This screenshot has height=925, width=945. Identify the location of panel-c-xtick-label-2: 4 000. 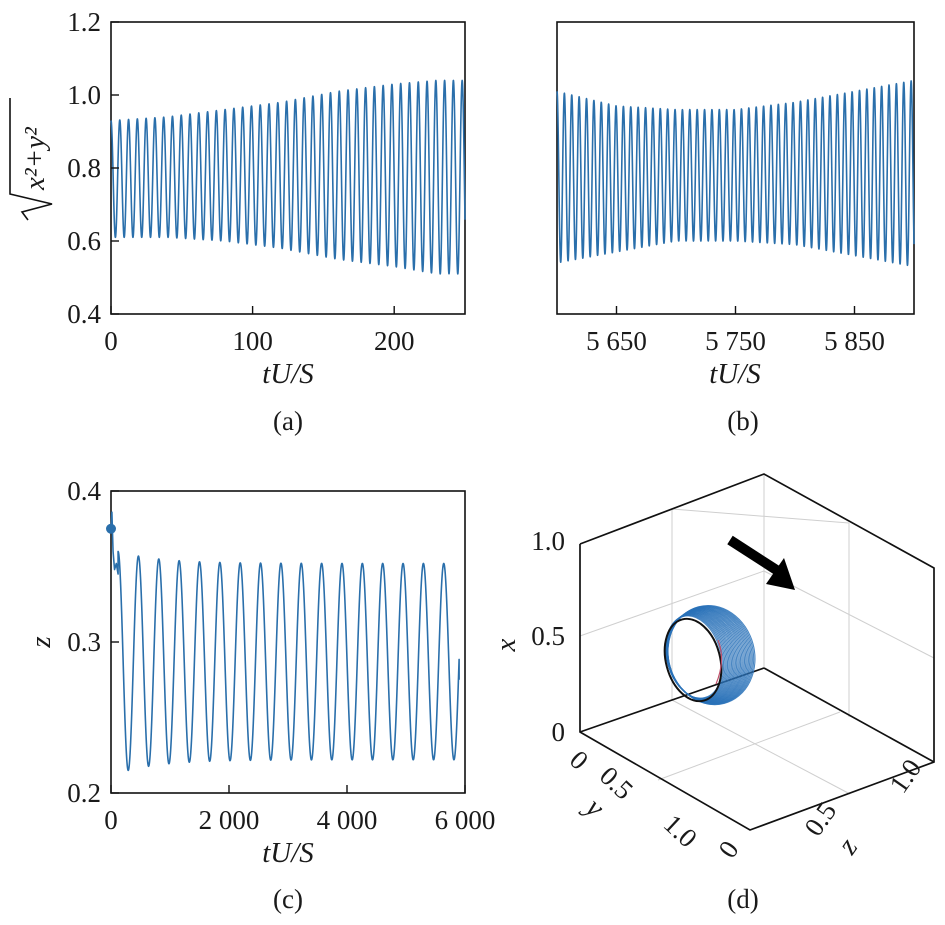
(347, 820).